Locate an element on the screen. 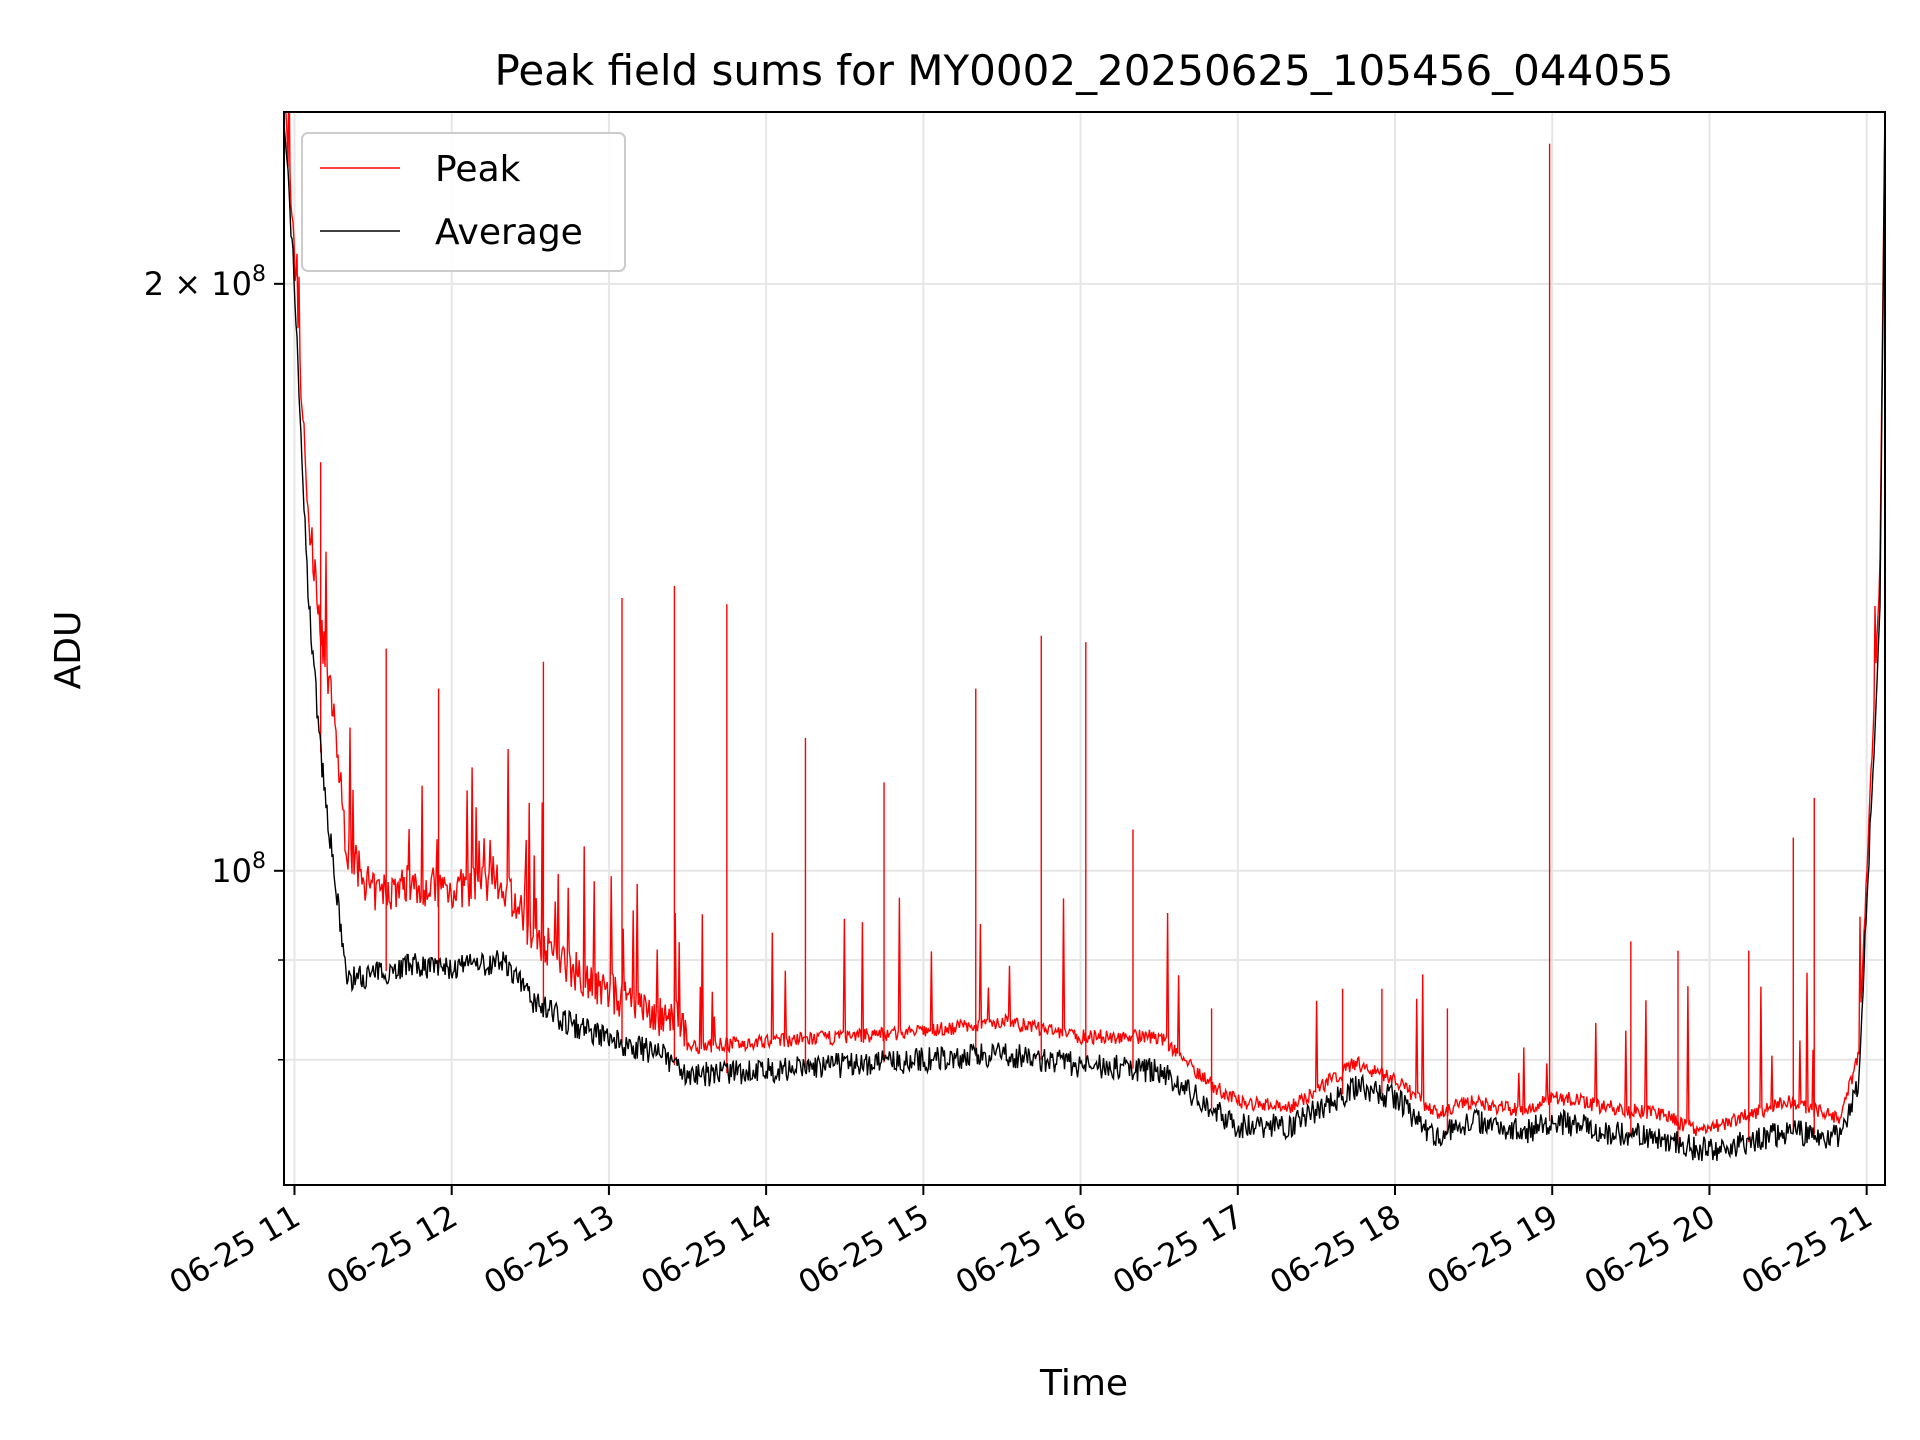 The width and height of the screenshot is (1920, 1440). y-tick-label: 108 is located at coordinates (238, 869).